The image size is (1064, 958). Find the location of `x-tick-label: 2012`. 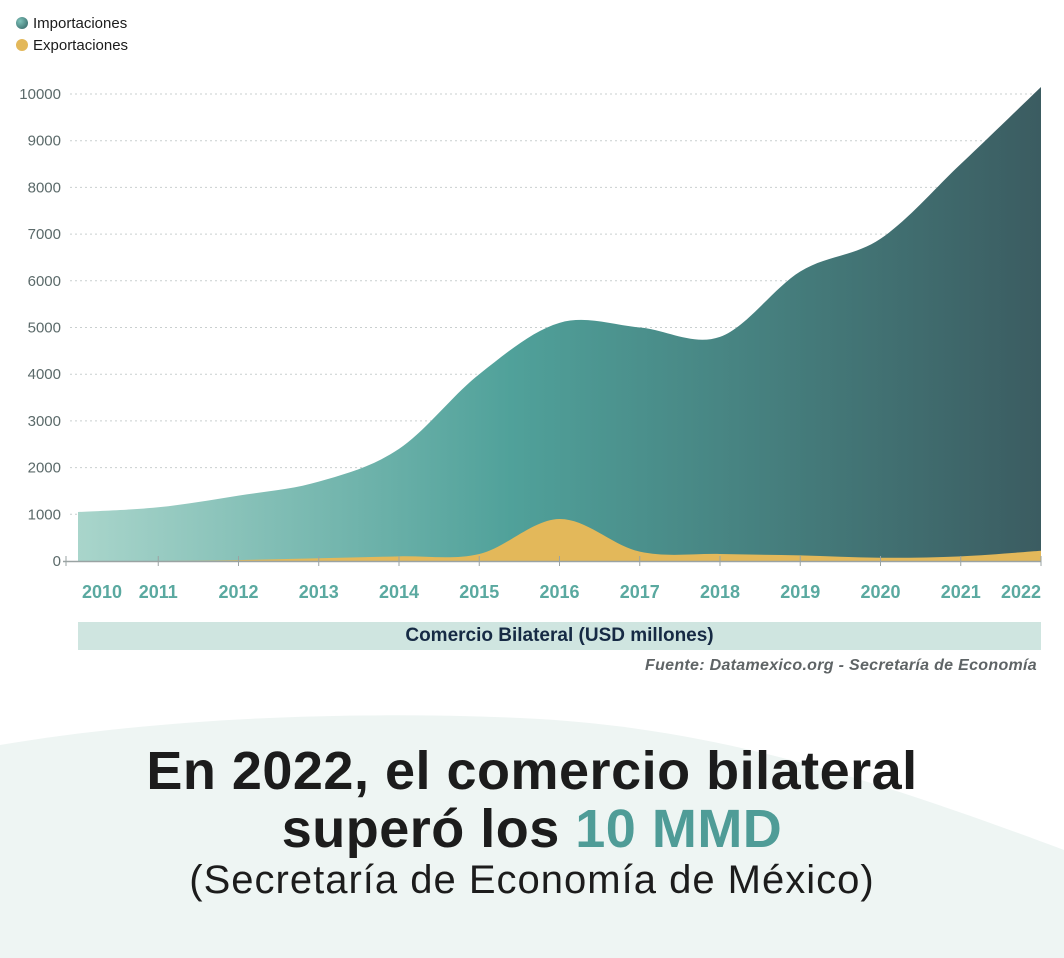

x-tick-label: 2012 is located at coordinates (238, 592).